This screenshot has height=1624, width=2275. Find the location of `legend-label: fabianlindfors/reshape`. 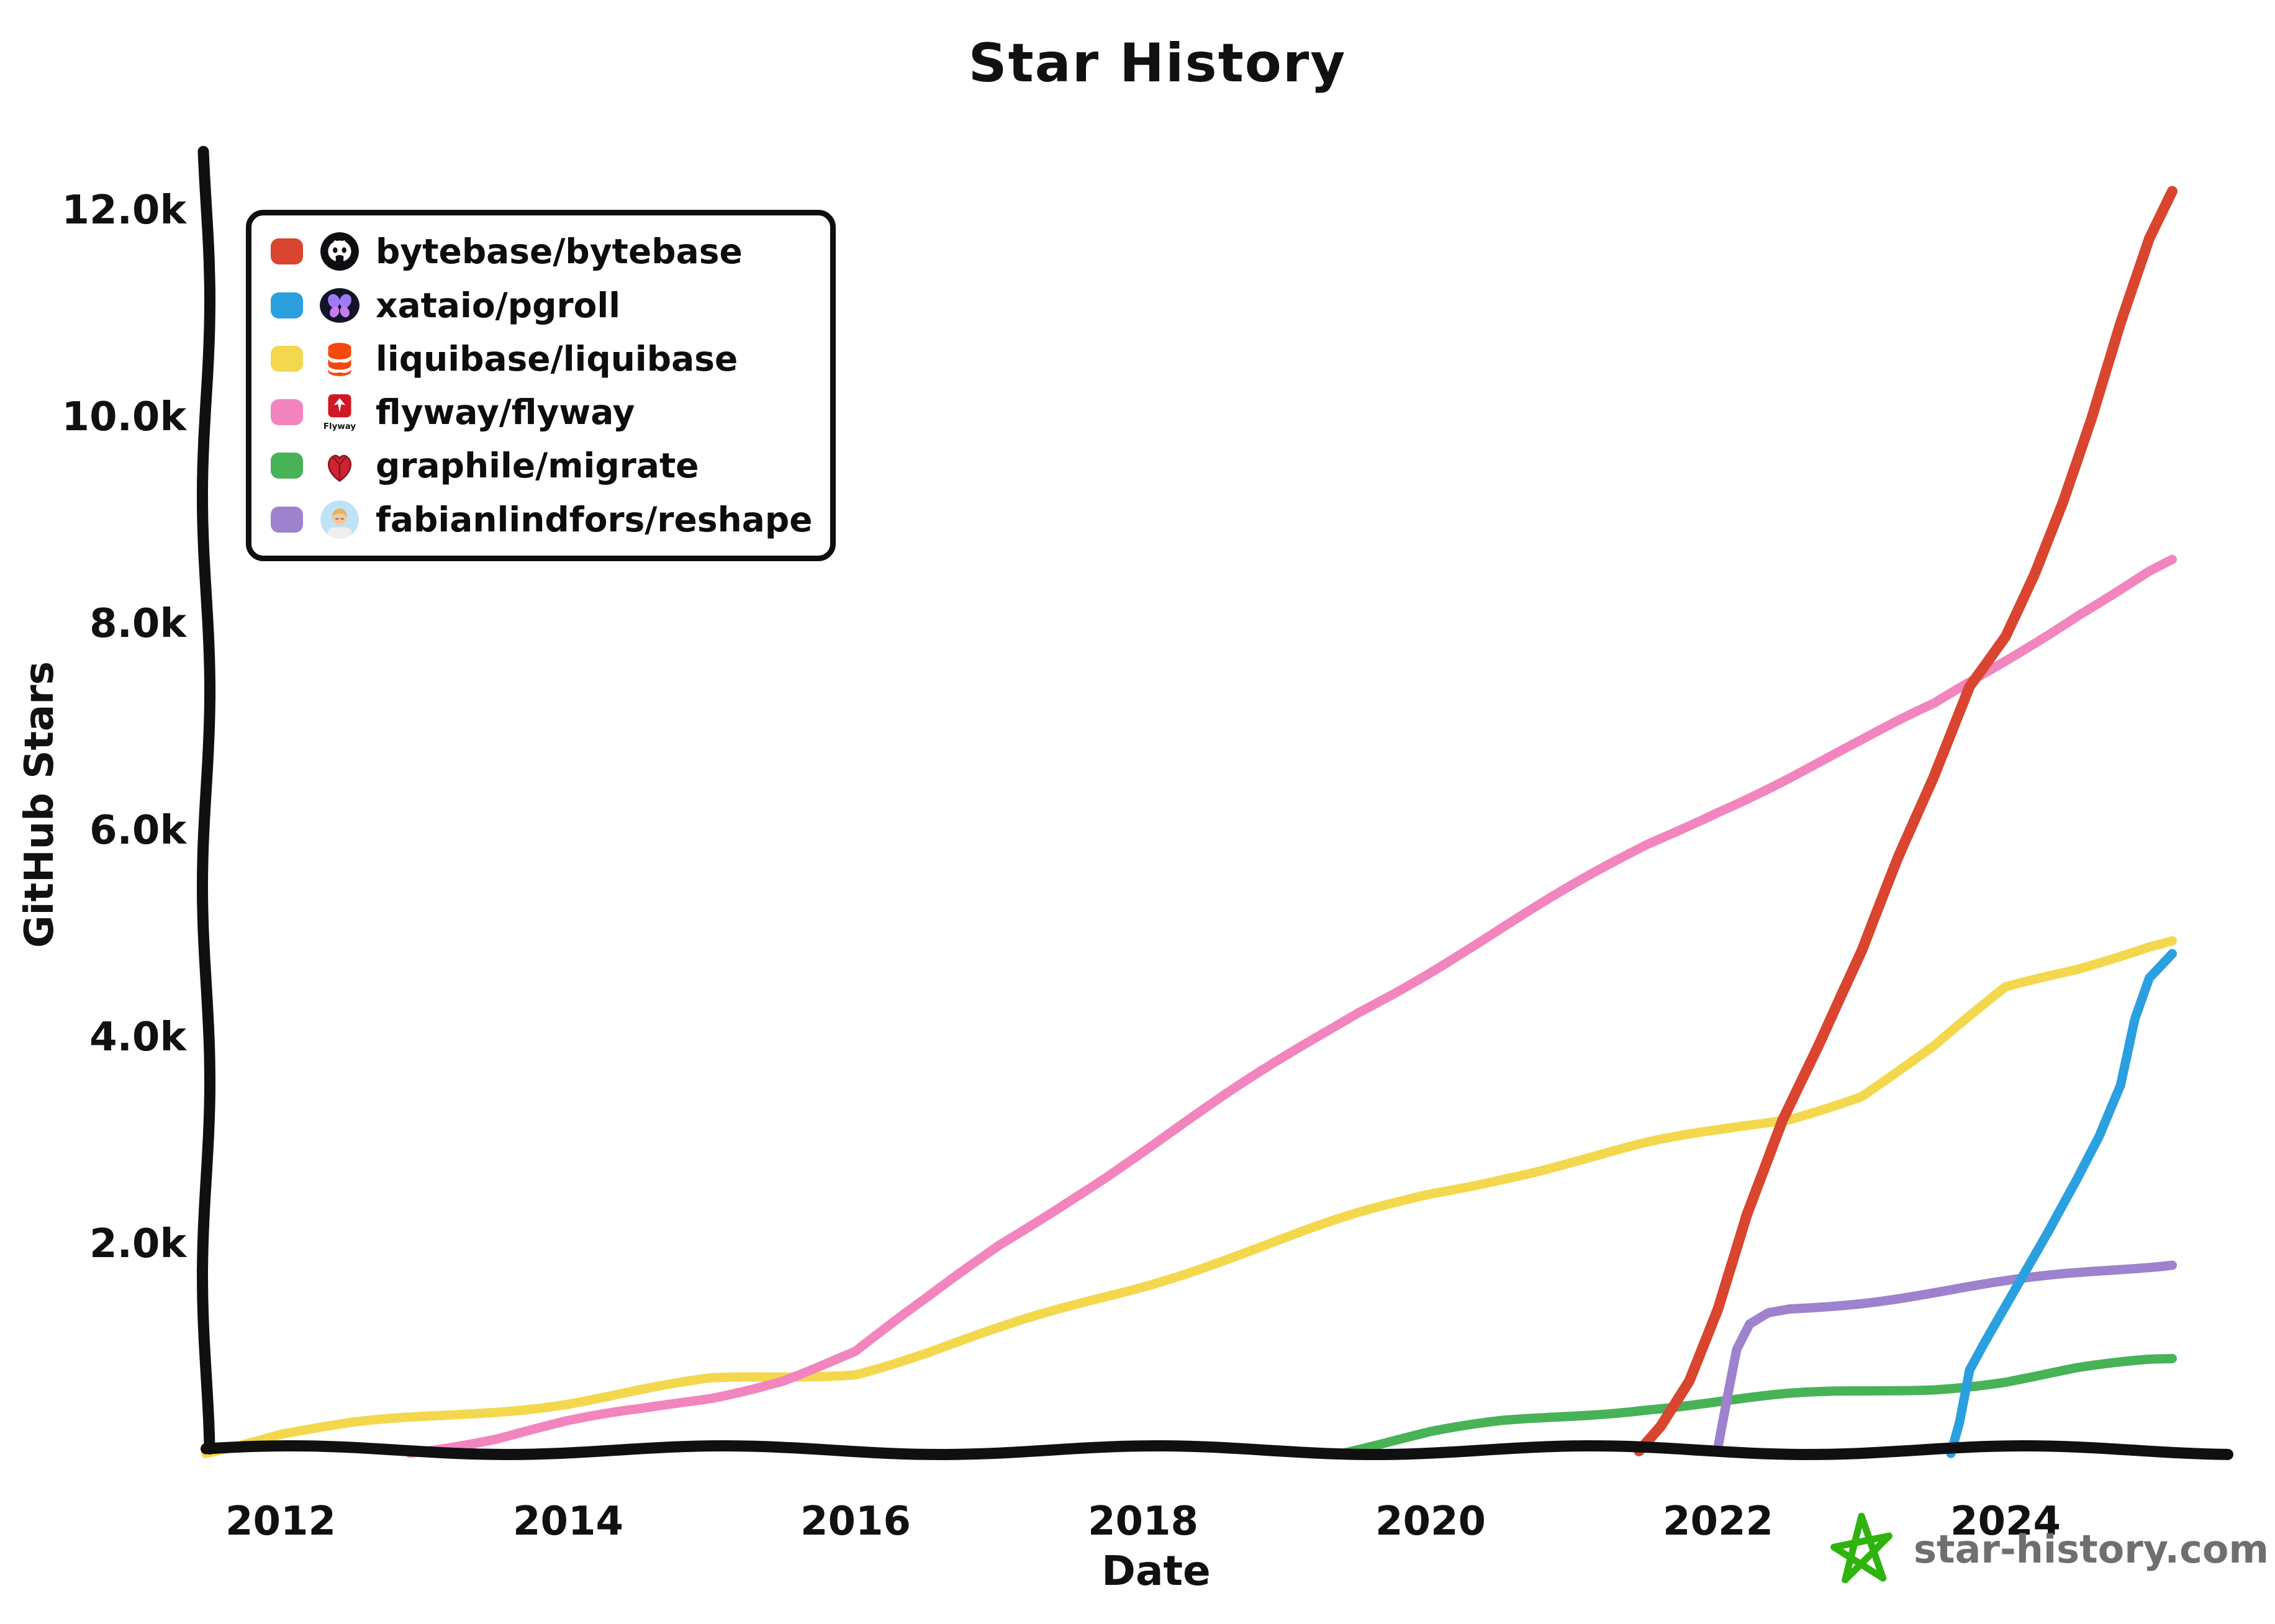

legend-label: fabianlindfors/reshape is located at coordinates (594, 519).